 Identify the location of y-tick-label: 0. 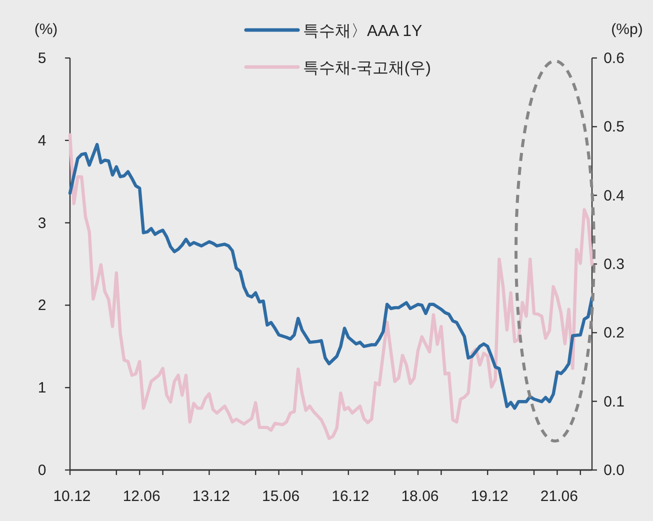
(42, 470).